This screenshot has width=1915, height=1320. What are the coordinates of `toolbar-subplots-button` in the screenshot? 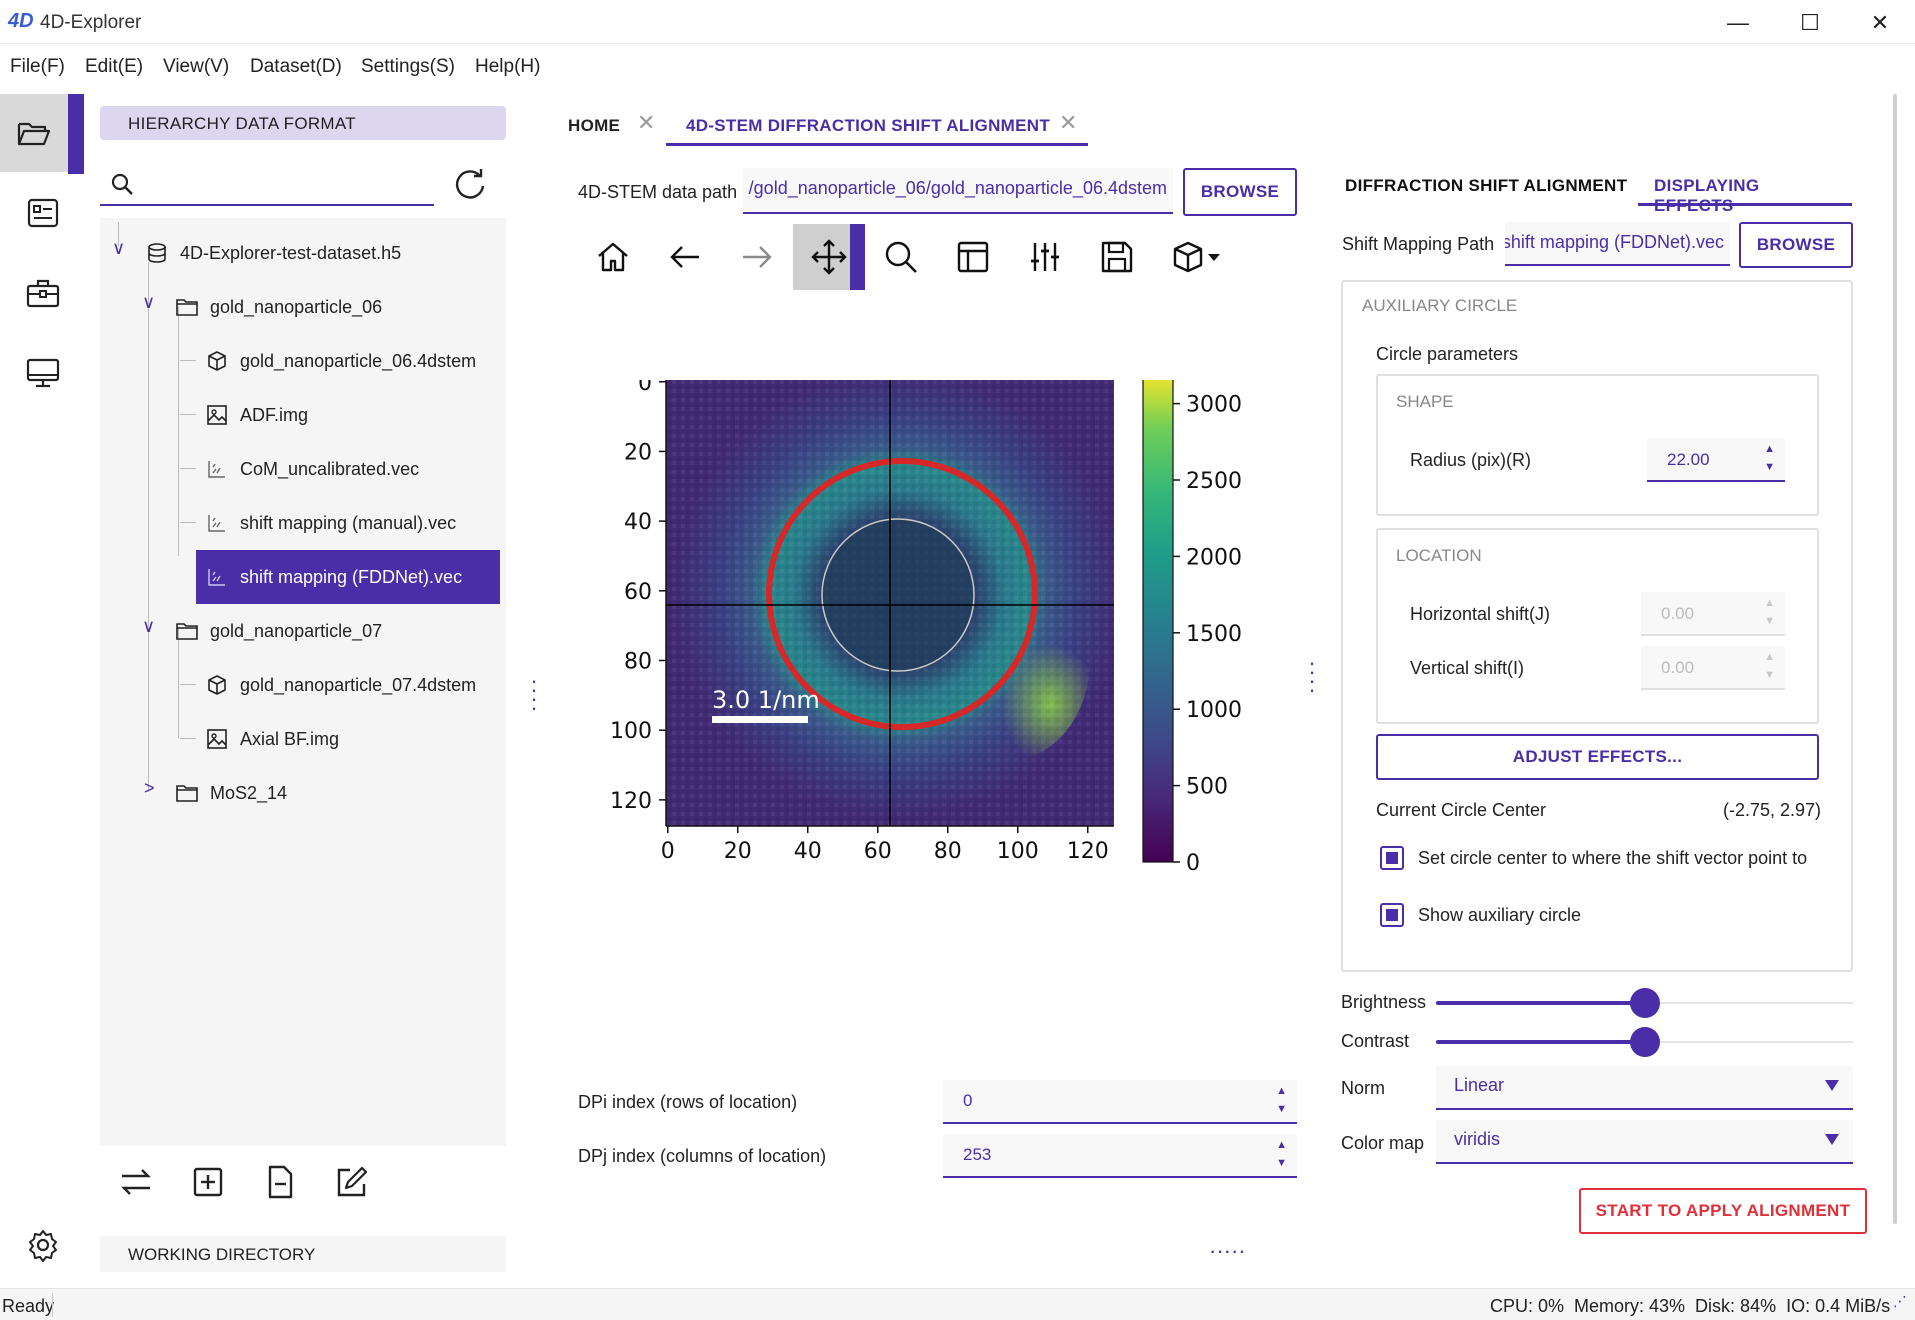 It's located at (973, 257).